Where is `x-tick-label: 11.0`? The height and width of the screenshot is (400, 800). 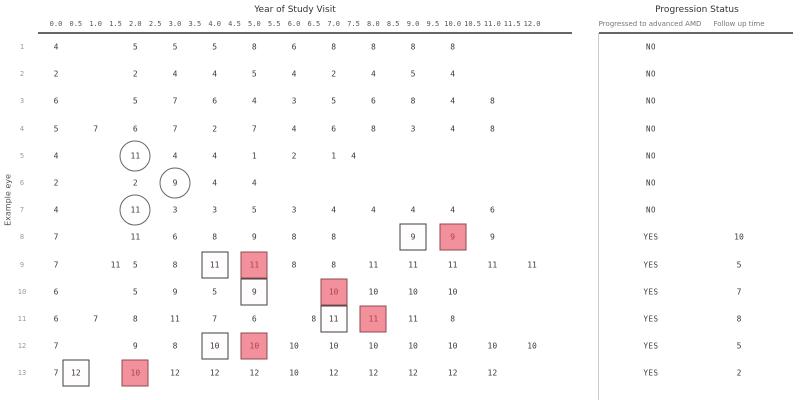 x-tick-label: 11.0 is located at coordinates (492, 24).